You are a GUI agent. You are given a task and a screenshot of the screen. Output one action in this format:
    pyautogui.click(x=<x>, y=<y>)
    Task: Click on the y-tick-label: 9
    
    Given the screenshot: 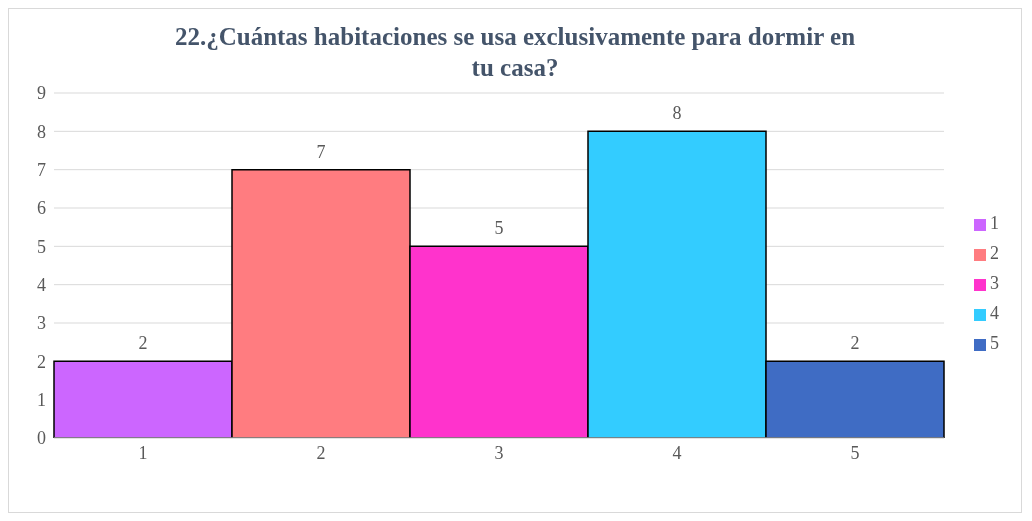 What is the action you would take?
    pyautogui.click(x=41, y=93)
    